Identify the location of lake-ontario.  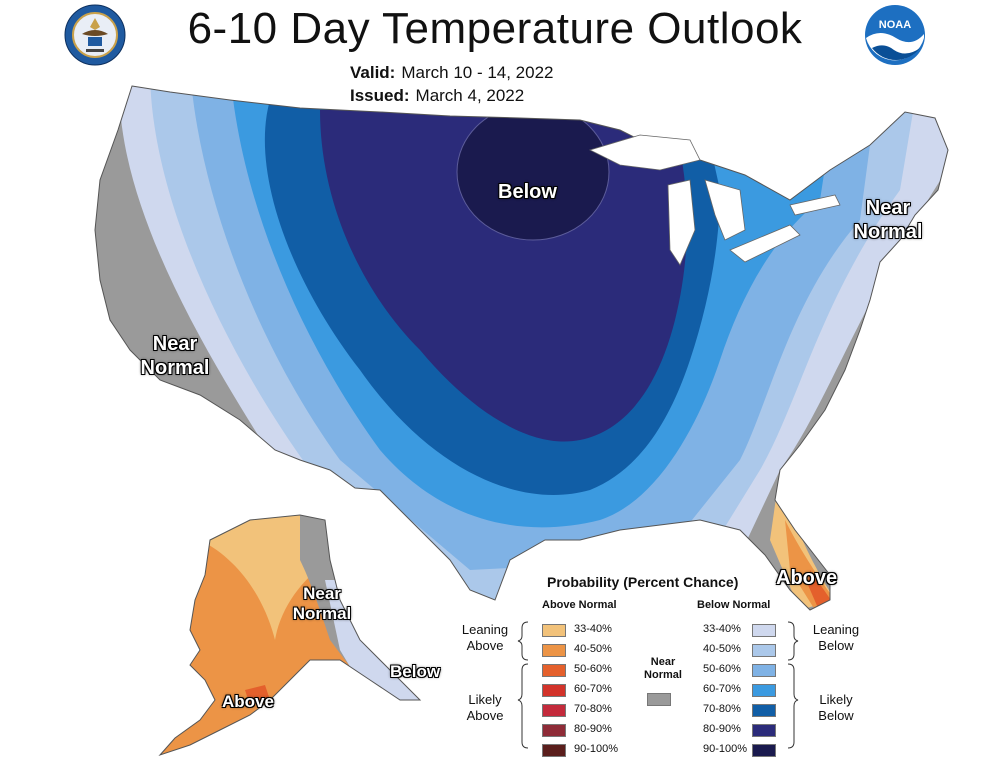
(815, 205).